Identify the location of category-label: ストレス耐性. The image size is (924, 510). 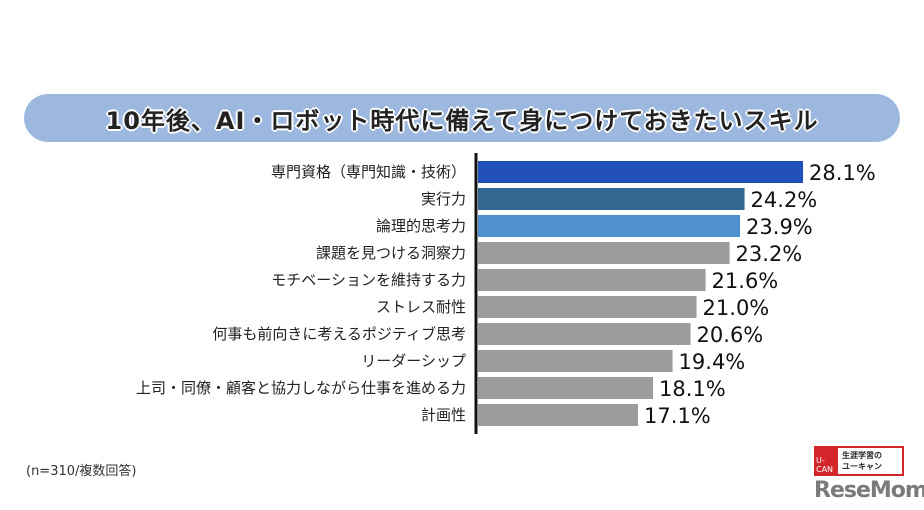
(421, 307).